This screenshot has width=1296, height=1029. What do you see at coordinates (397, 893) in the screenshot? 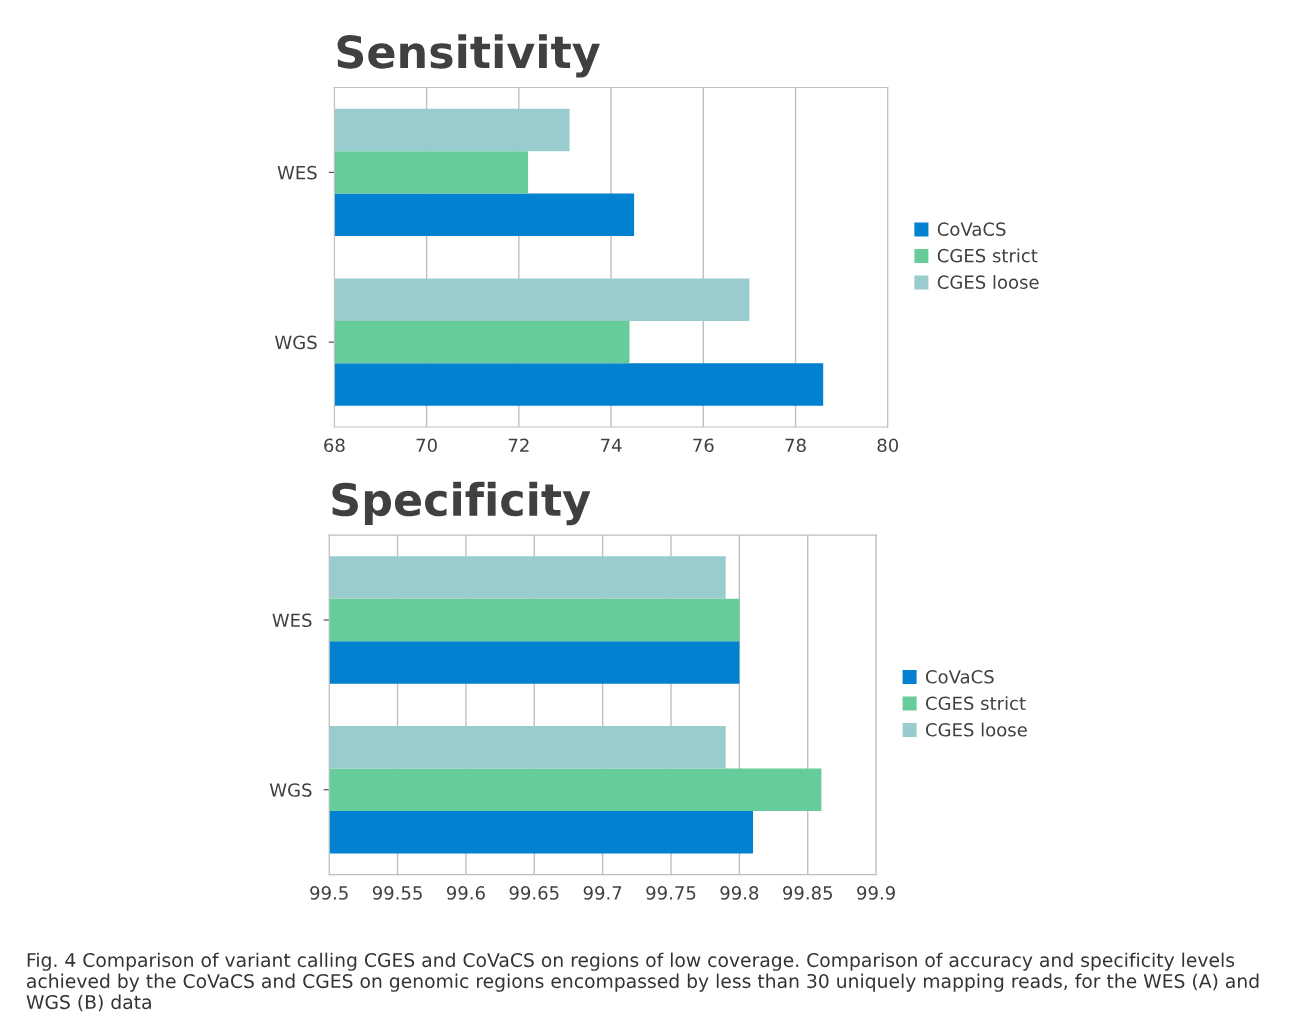
I see `x-tick-label: 99.55` at bounding box center [397, 893].